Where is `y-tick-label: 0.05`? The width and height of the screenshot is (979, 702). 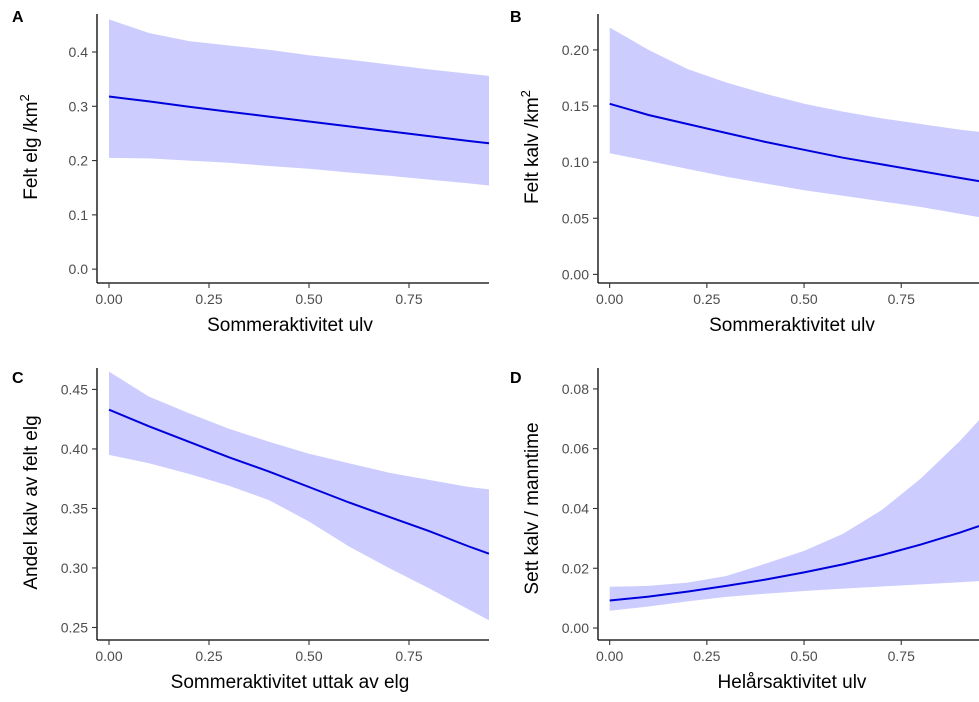 y-tick-label: 0.05 is located at coordinates (575, 218).